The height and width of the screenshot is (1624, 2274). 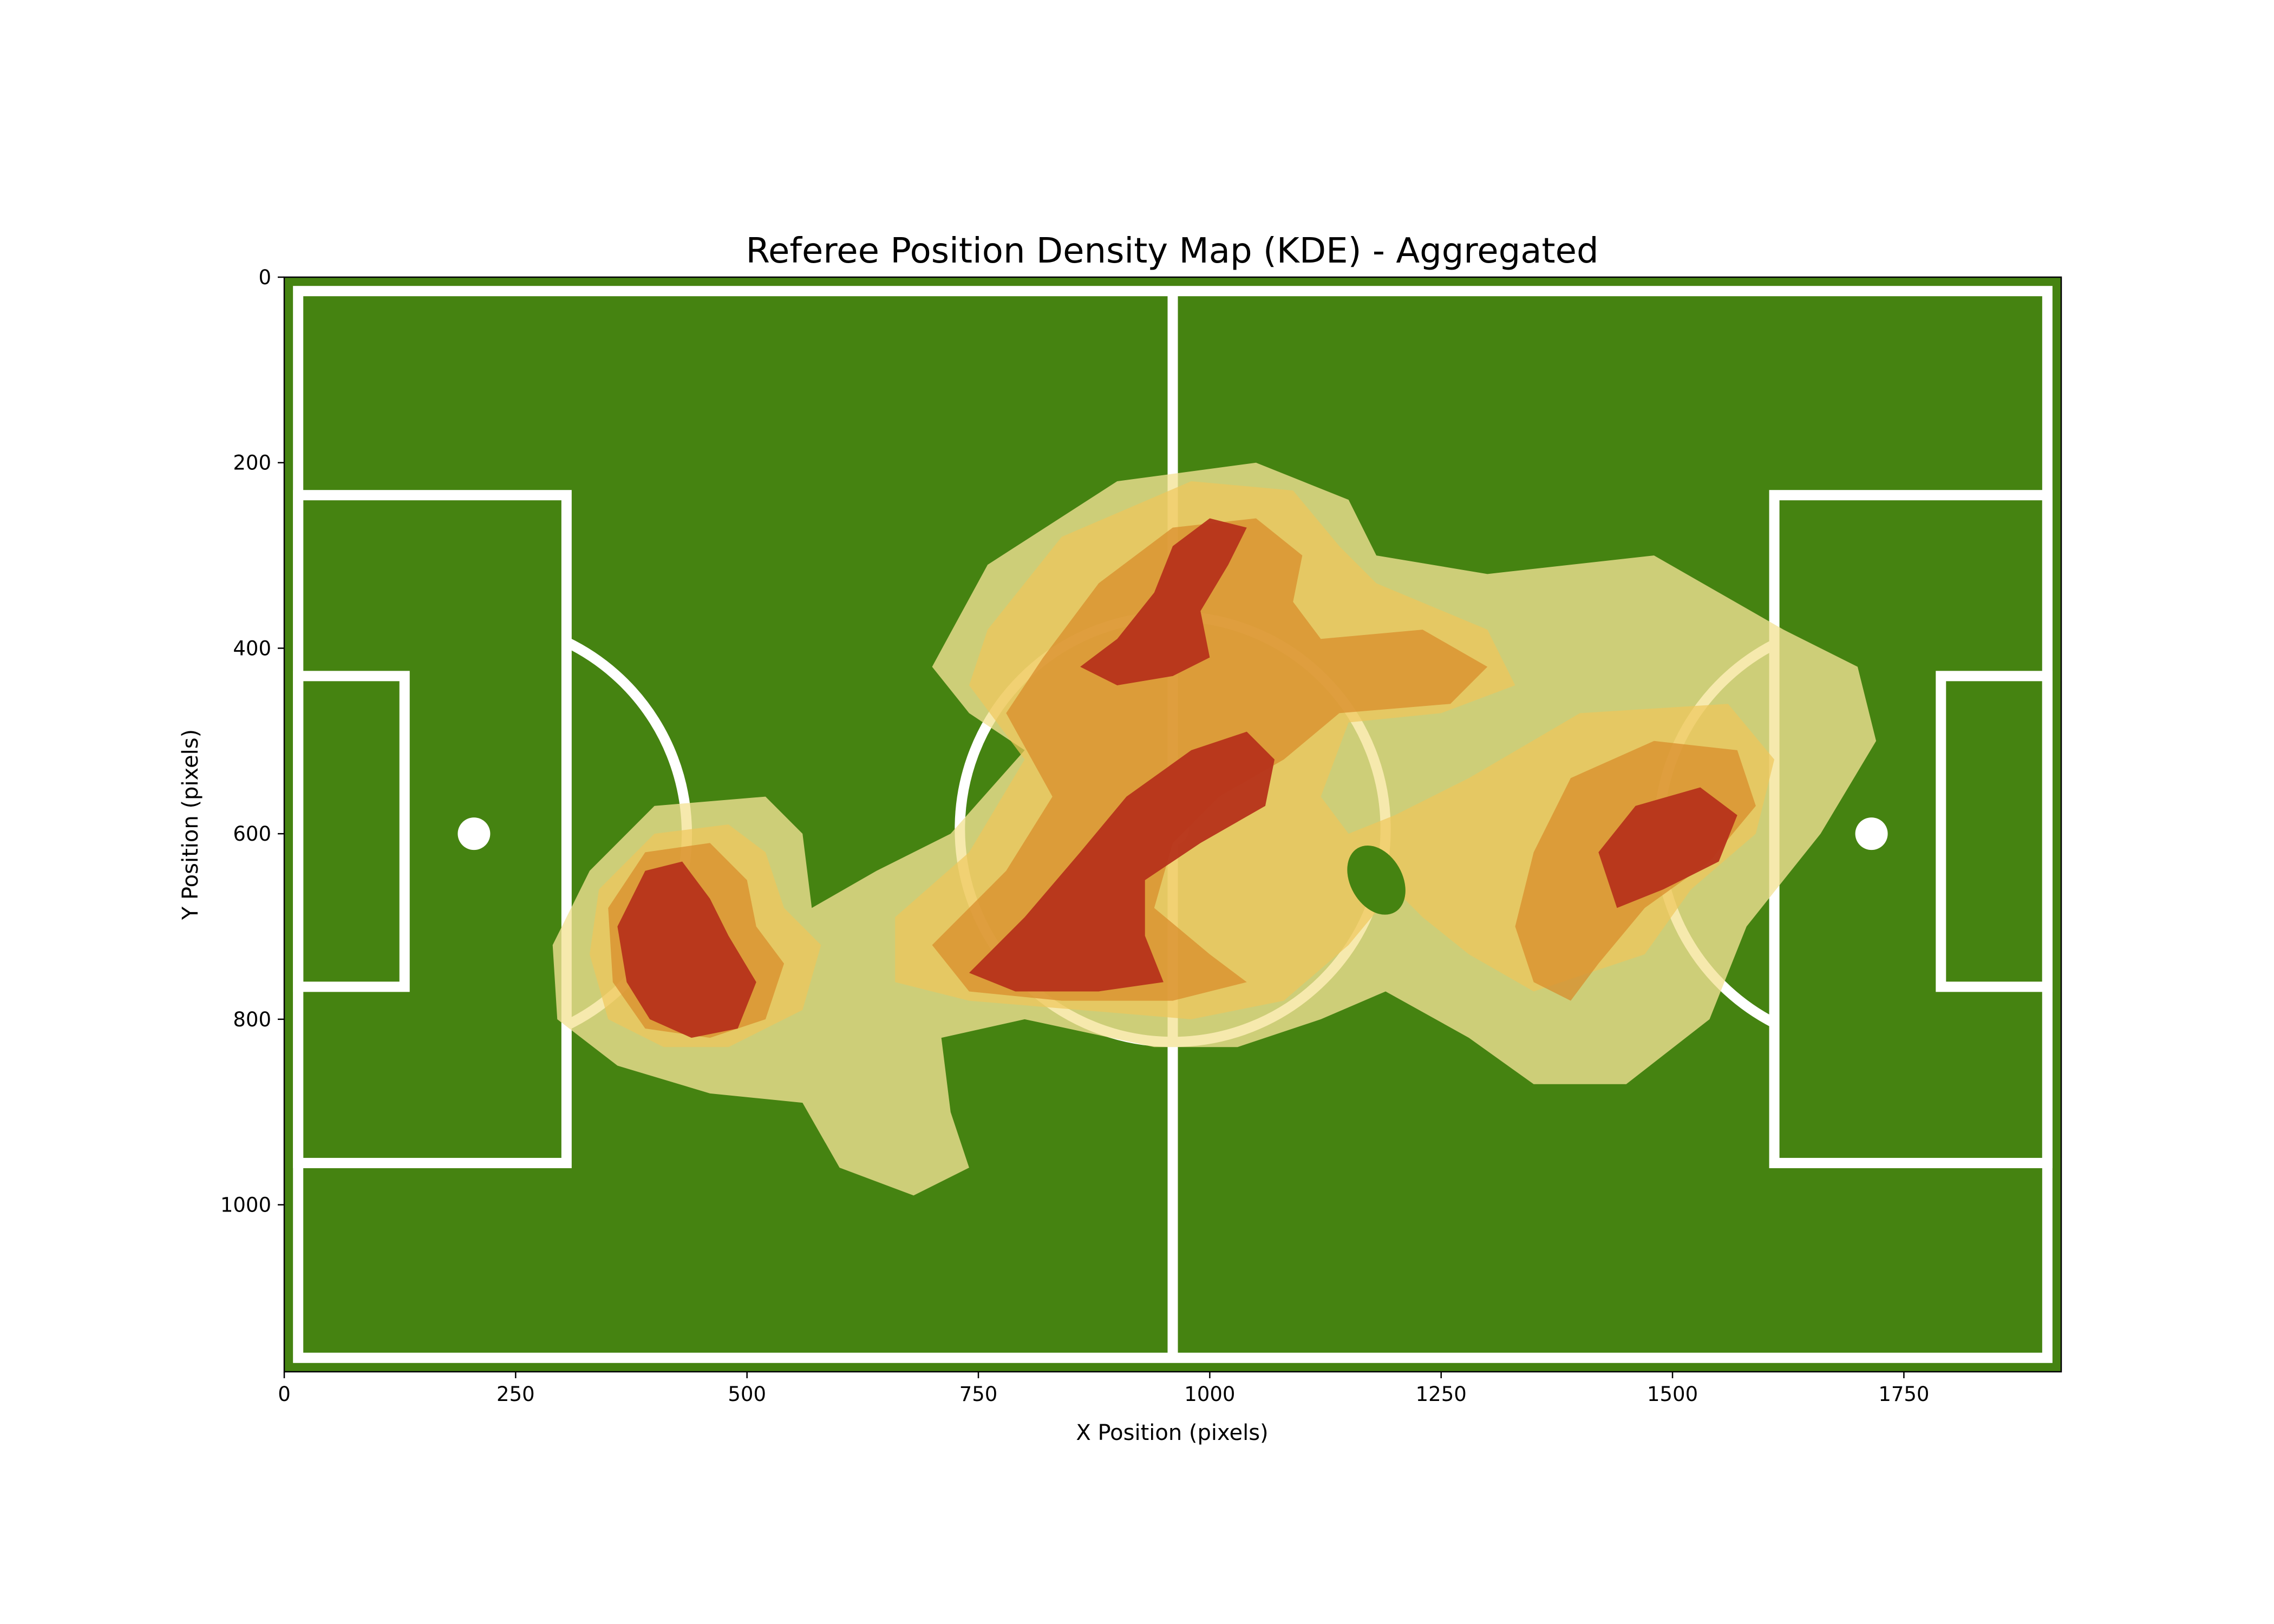 I want to click on y-tick-label: 400, so click(x=252, y=648).